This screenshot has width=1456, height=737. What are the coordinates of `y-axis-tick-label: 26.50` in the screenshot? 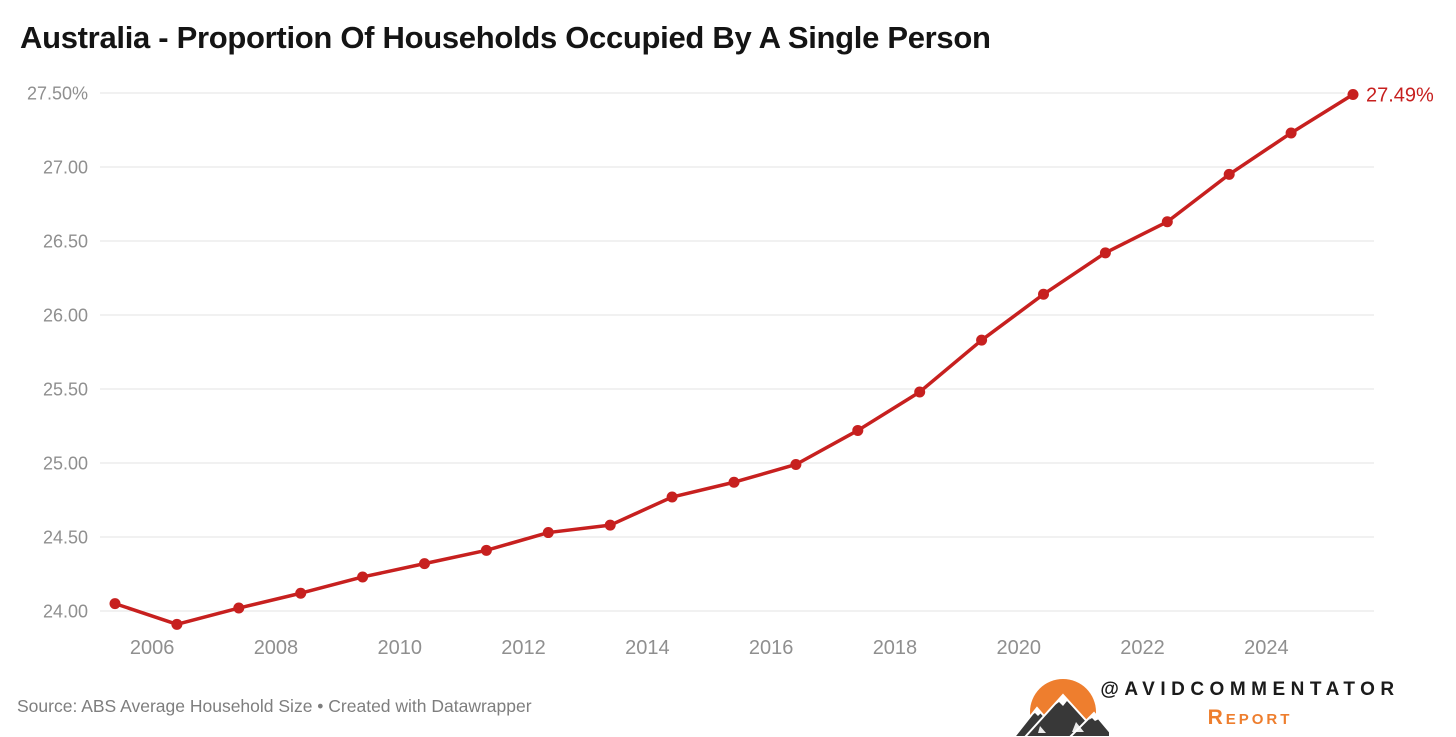 It's located at (65, 242).